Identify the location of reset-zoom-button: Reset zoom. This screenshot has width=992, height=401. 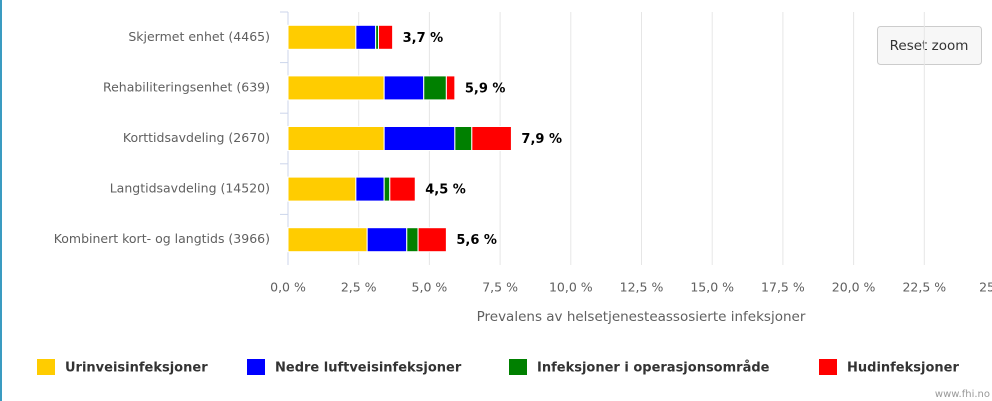
(929, 45).